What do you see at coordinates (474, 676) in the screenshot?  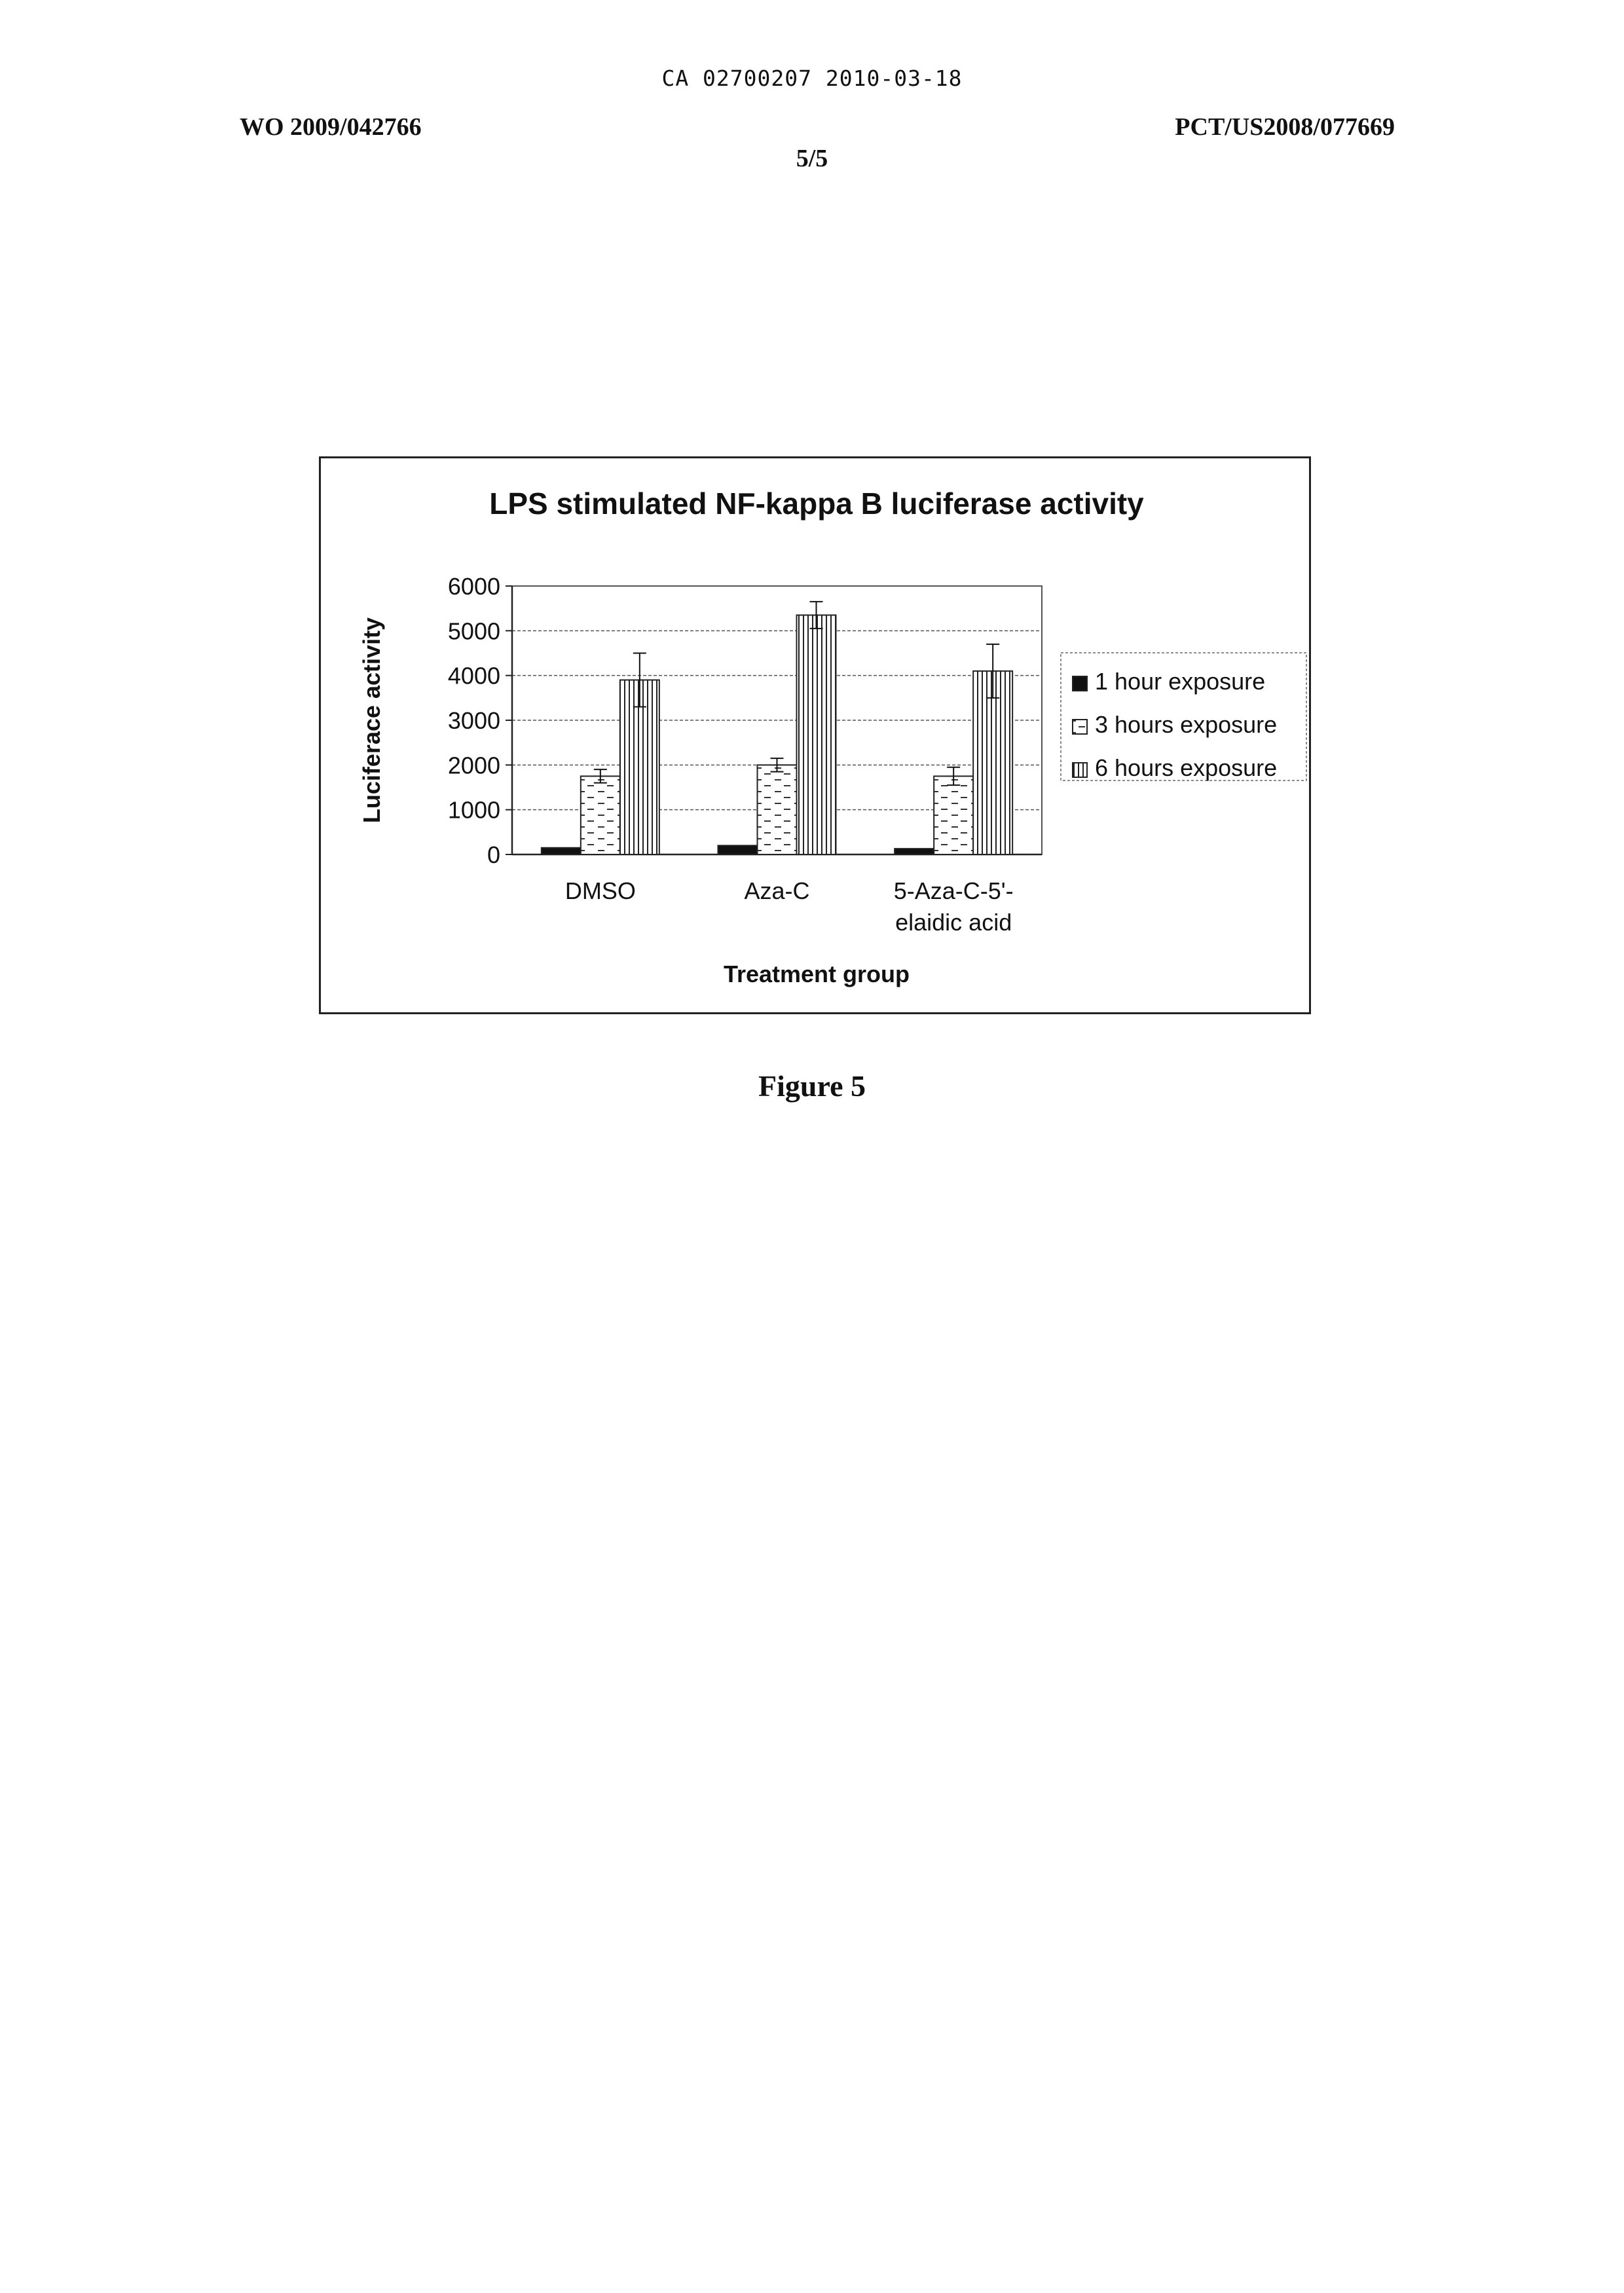 I see `y-tick-label: 4000` at bounding box center [474, 676].